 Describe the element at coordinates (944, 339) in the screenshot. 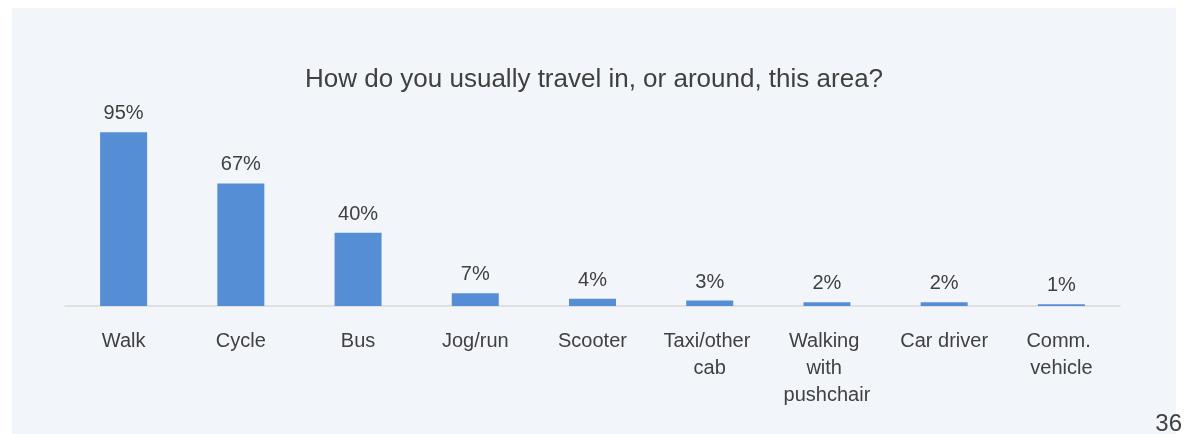

I see `x-tick-label: Car driver` at that location.